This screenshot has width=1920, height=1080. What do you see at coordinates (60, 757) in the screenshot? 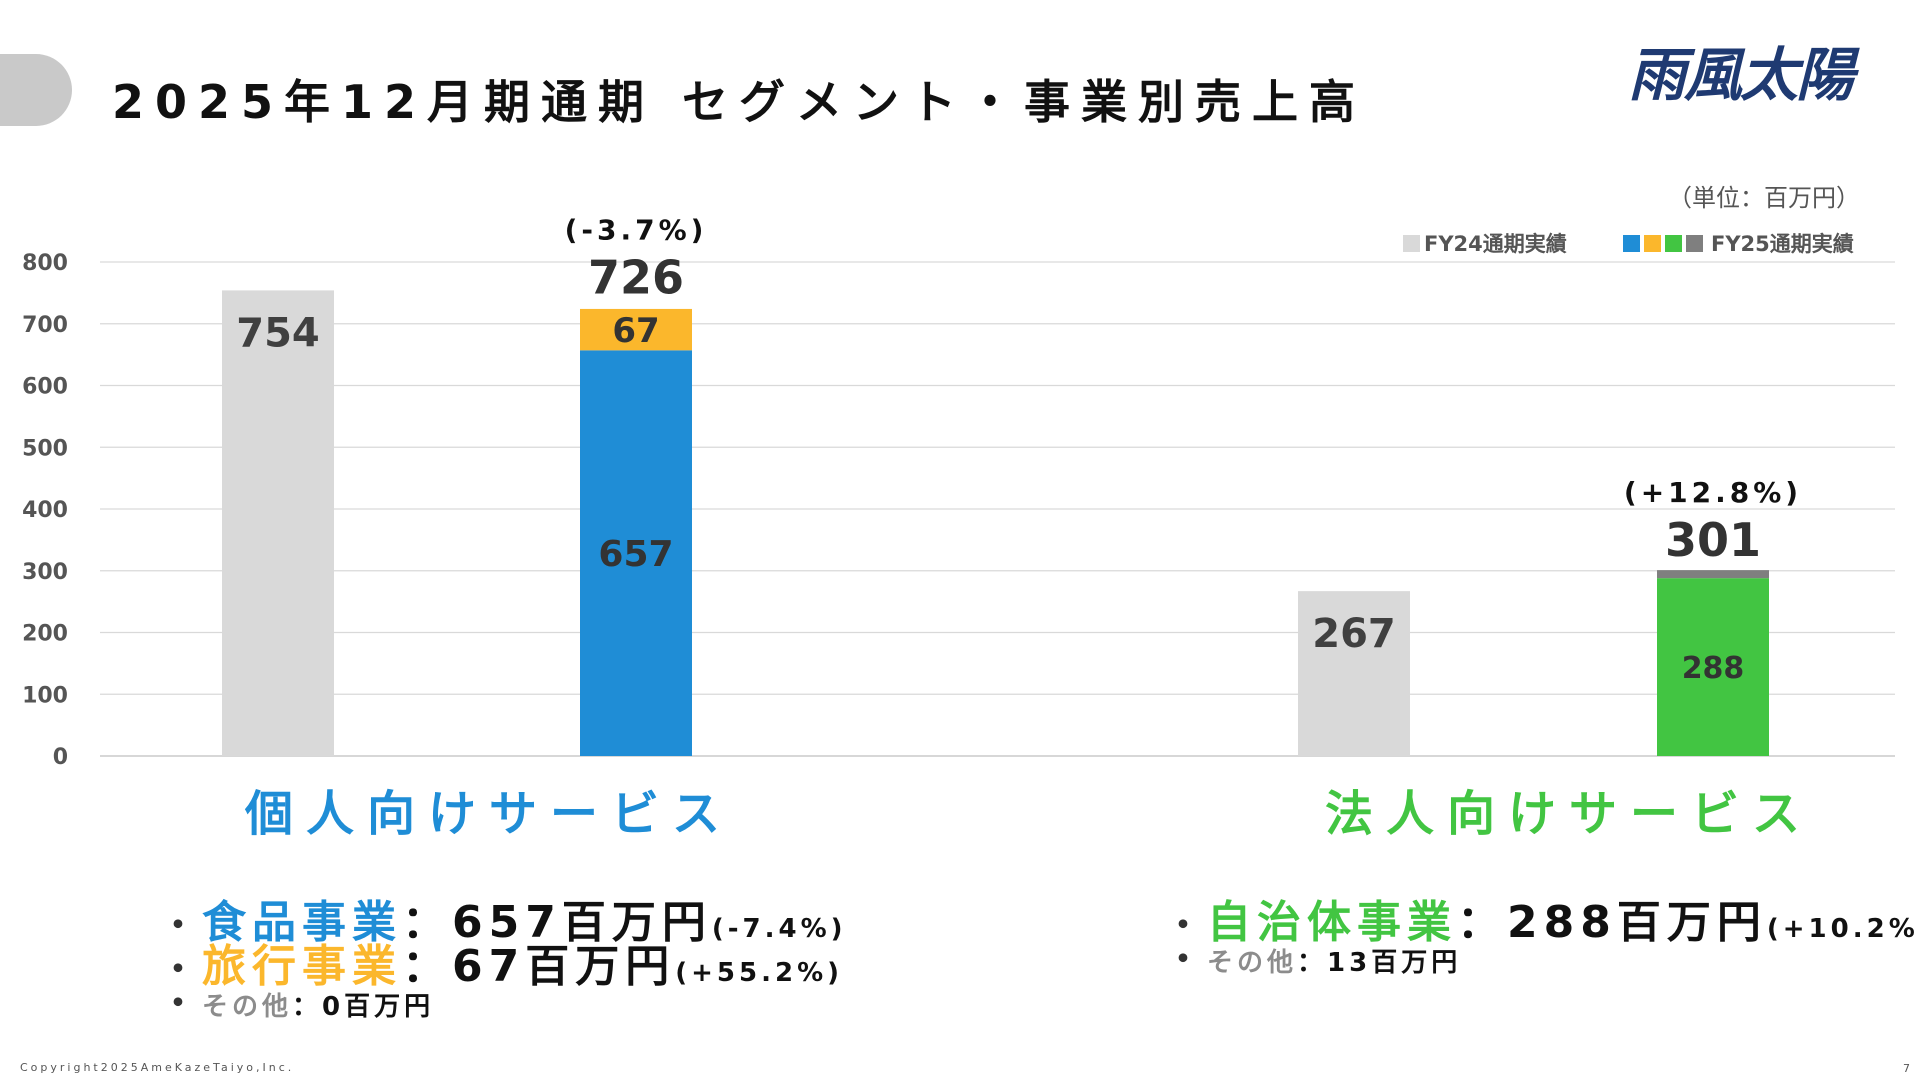
I see `y-tick-label: 0` at bounding box center [60, 757].